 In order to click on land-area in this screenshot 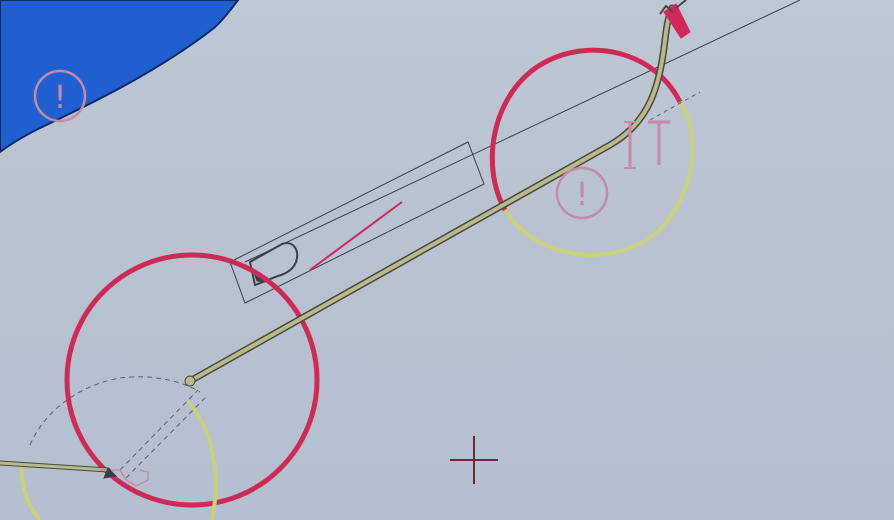, I will do `click(120, 77)`.